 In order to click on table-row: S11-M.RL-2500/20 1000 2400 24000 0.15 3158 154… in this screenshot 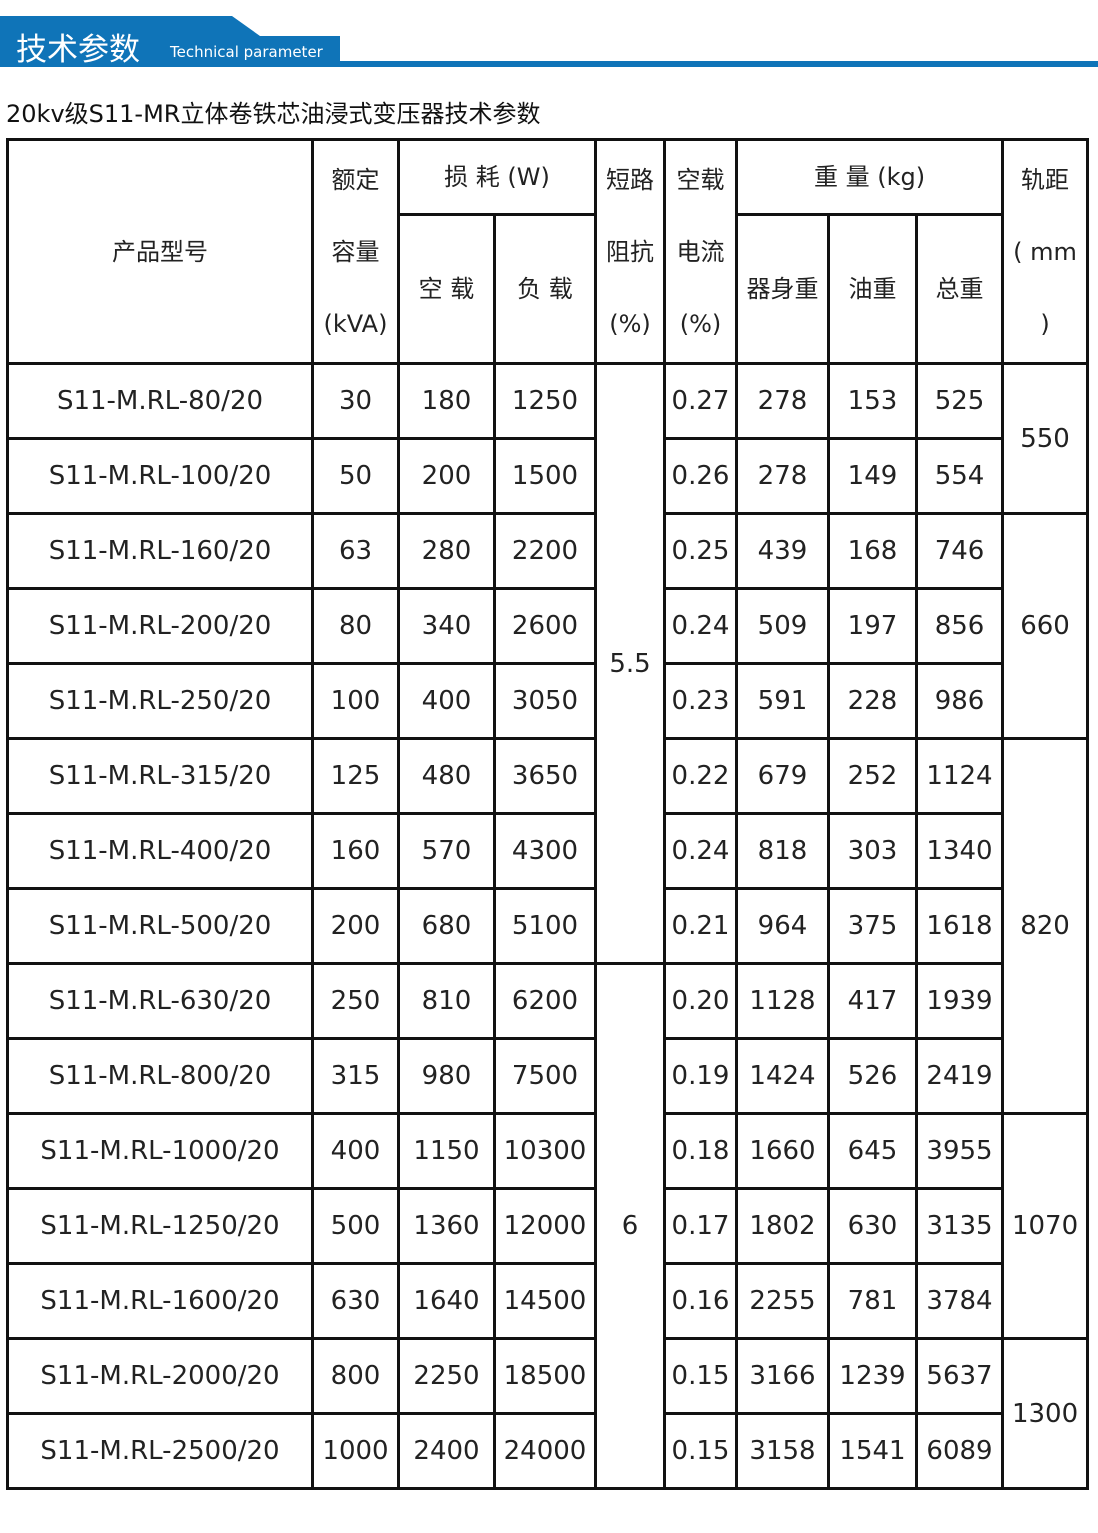, I will do `click(547, 1451)`.